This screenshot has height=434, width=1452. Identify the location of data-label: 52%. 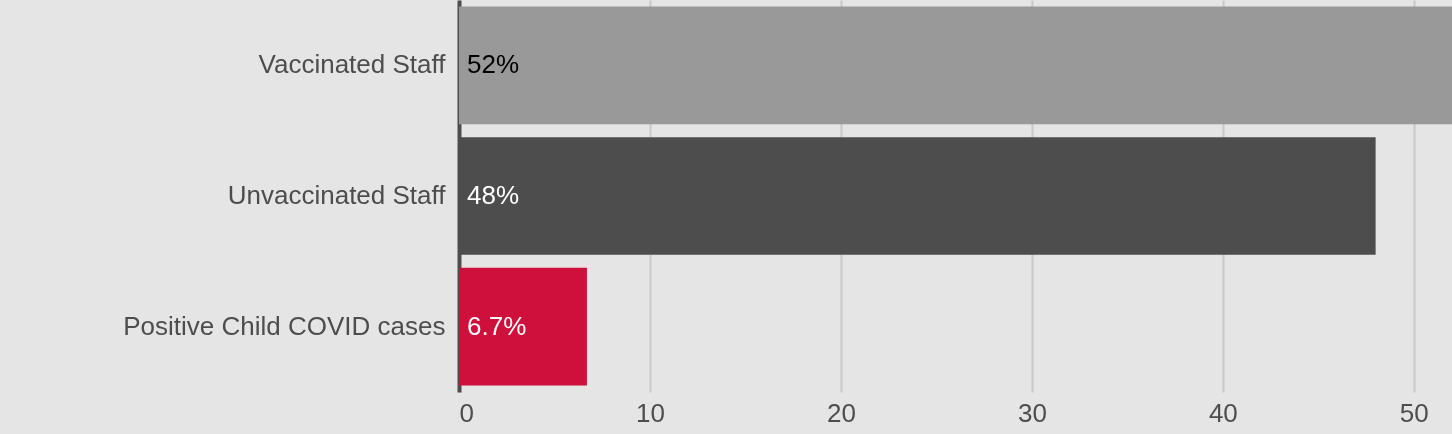
(493, 64).